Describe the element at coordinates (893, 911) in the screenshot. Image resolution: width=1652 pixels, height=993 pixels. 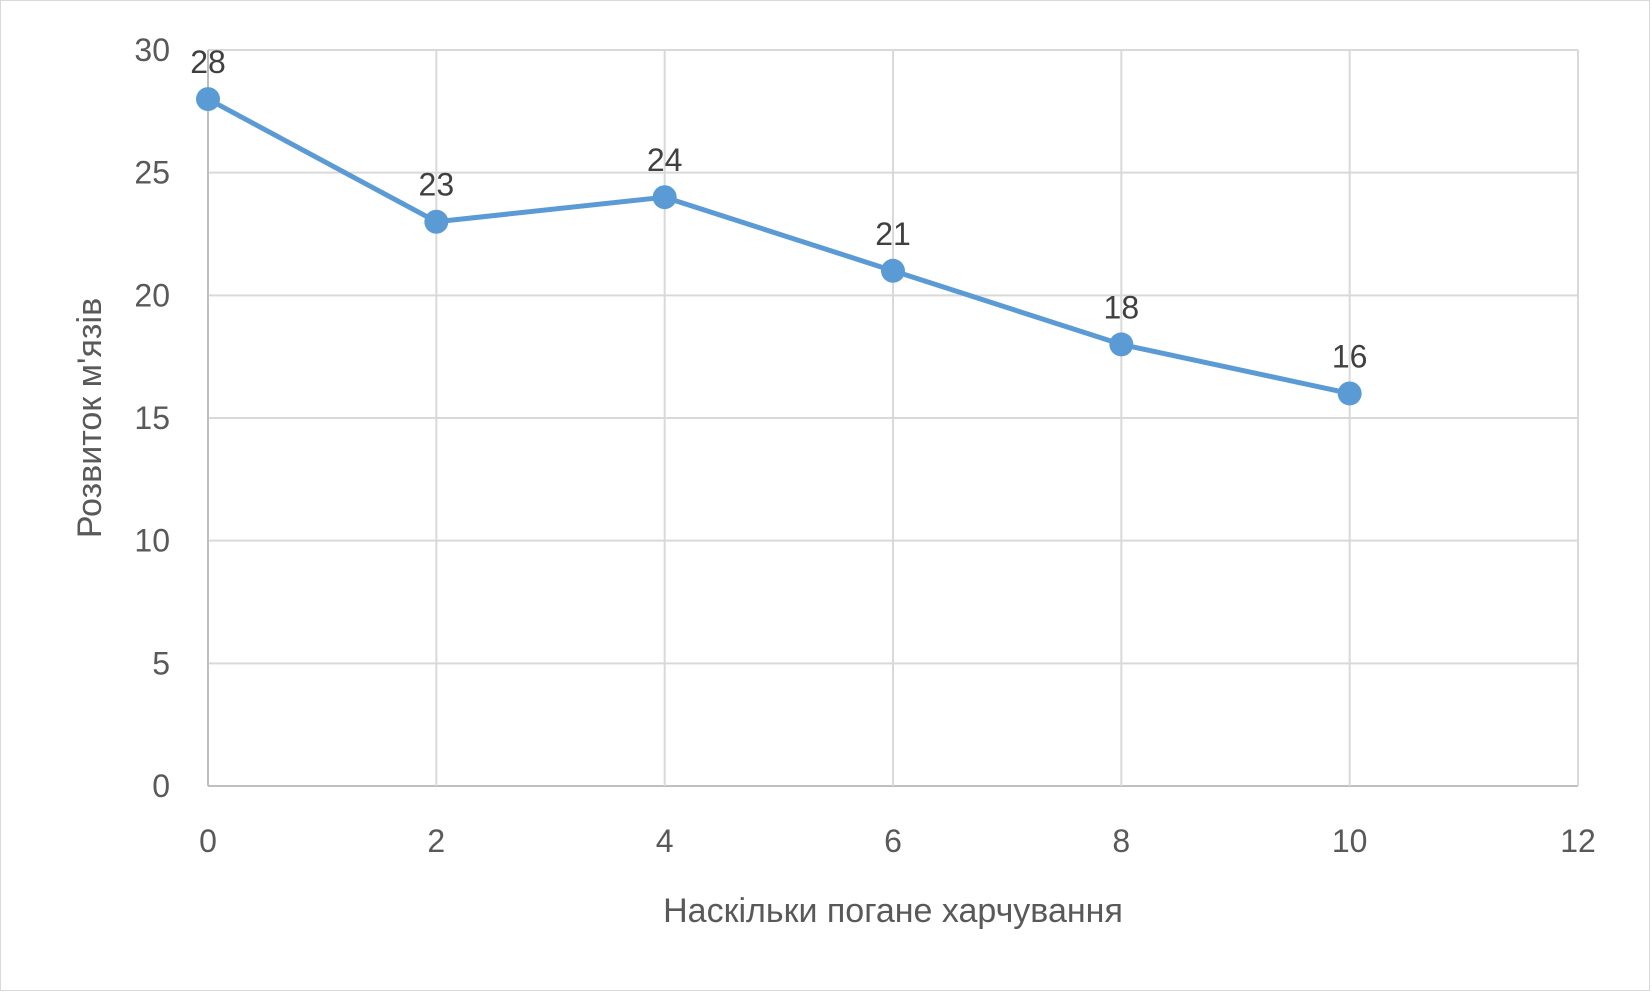
I see `x-axis-title: Наскільки погане харчування` at that location.